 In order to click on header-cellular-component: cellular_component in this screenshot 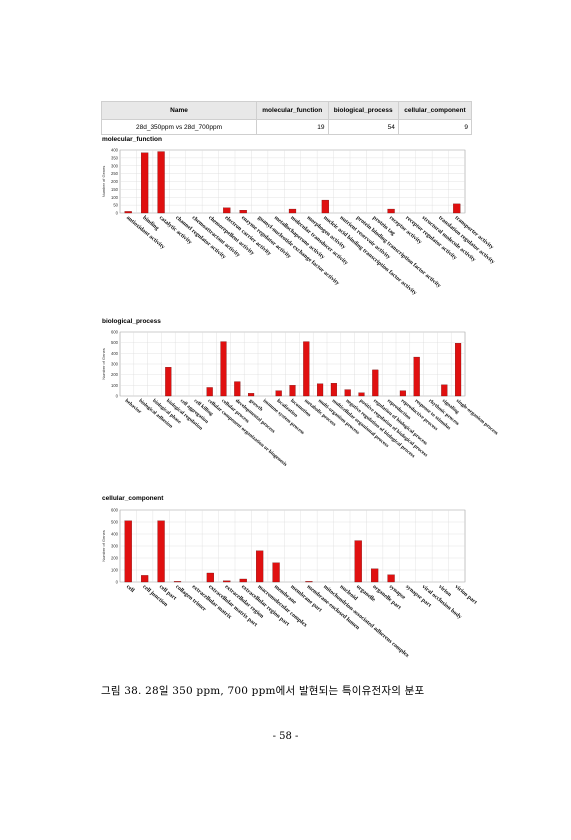, I will do `click(435, 110)`.